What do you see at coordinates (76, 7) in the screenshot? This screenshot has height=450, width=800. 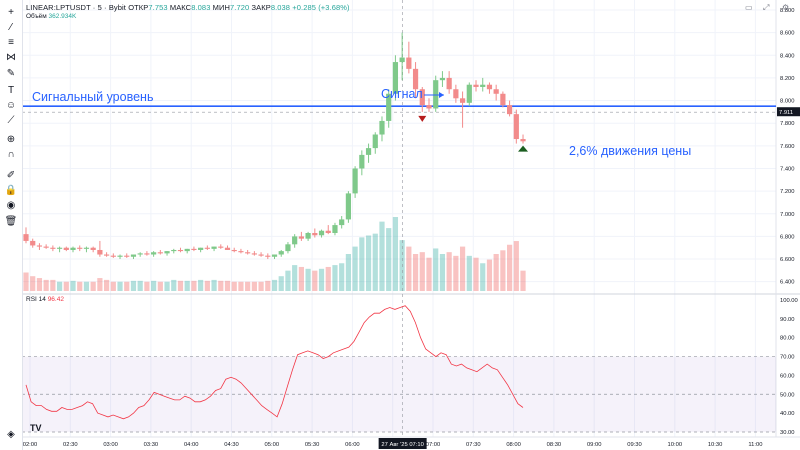 I see `symbol-name: LINEAR:LPTUSDT · 5 · Bybit` at bounding box center [76, 7].